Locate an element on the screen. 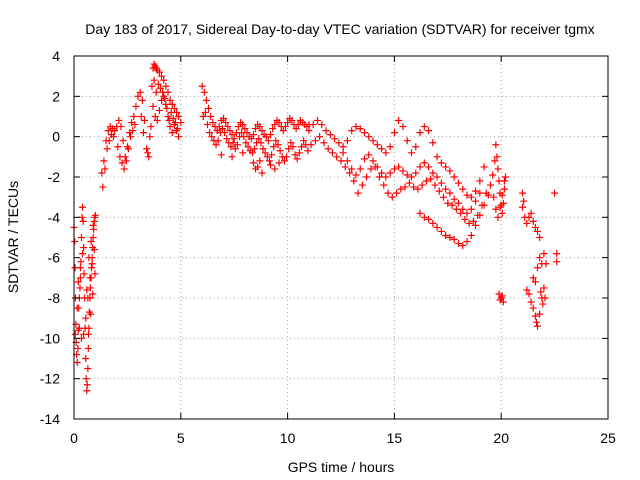 Image resolution: width=640 pixels, height=480 pixels. y-tick-label: -8 is located at coordinates (54, 298).